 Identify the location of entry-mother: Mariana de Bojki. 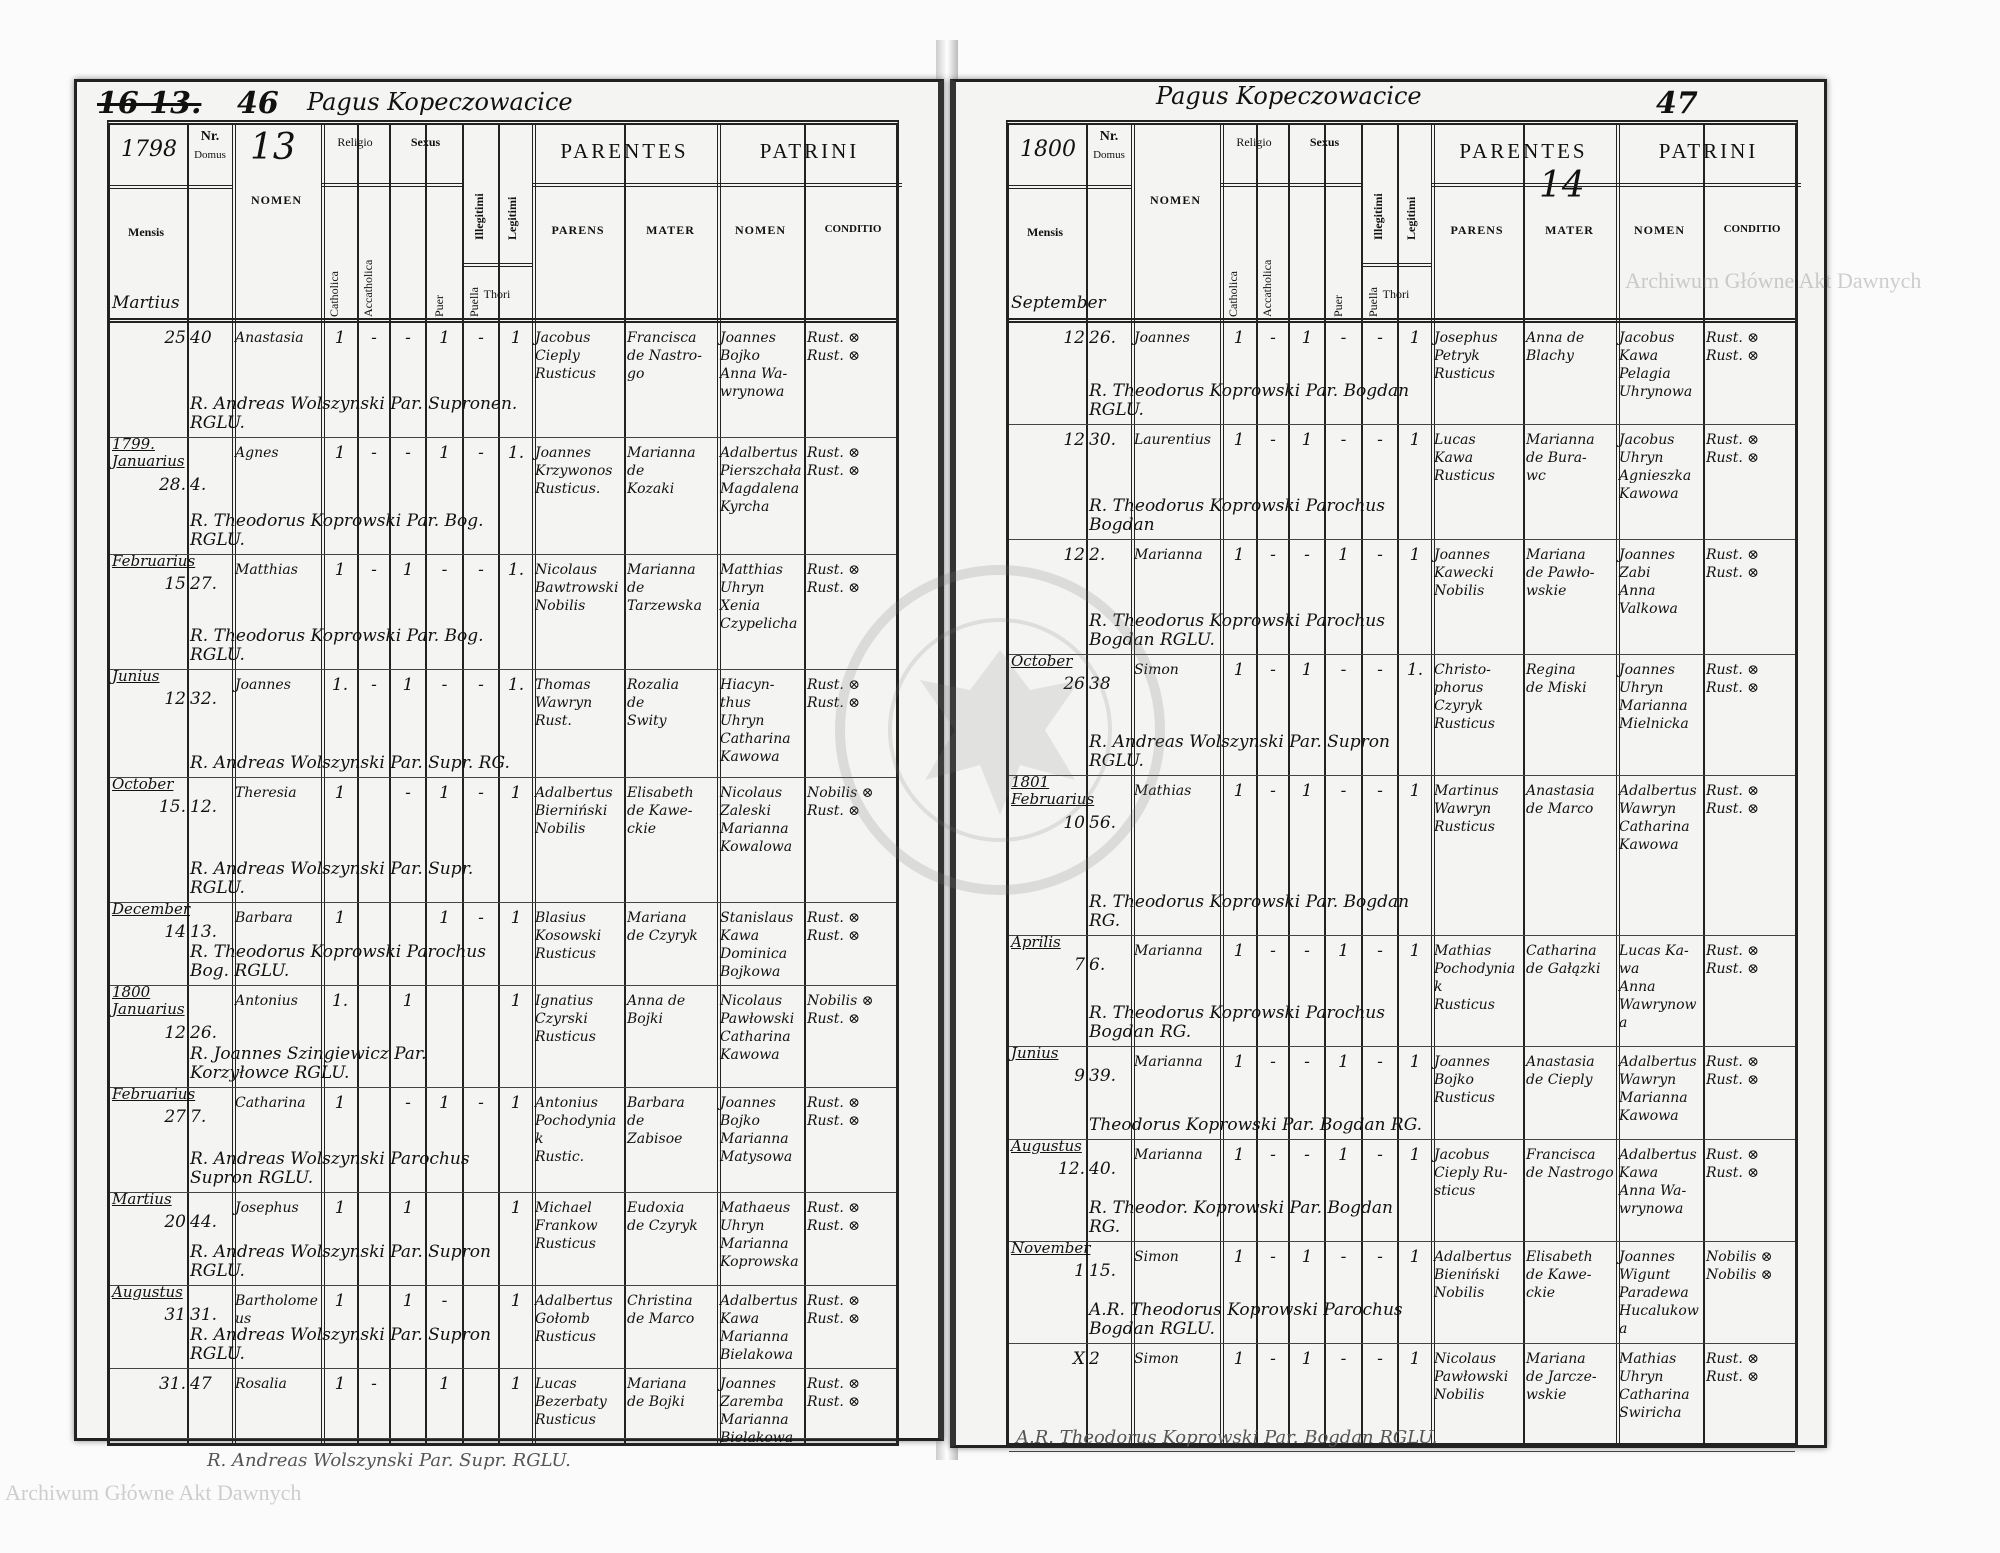
(657, 1393).